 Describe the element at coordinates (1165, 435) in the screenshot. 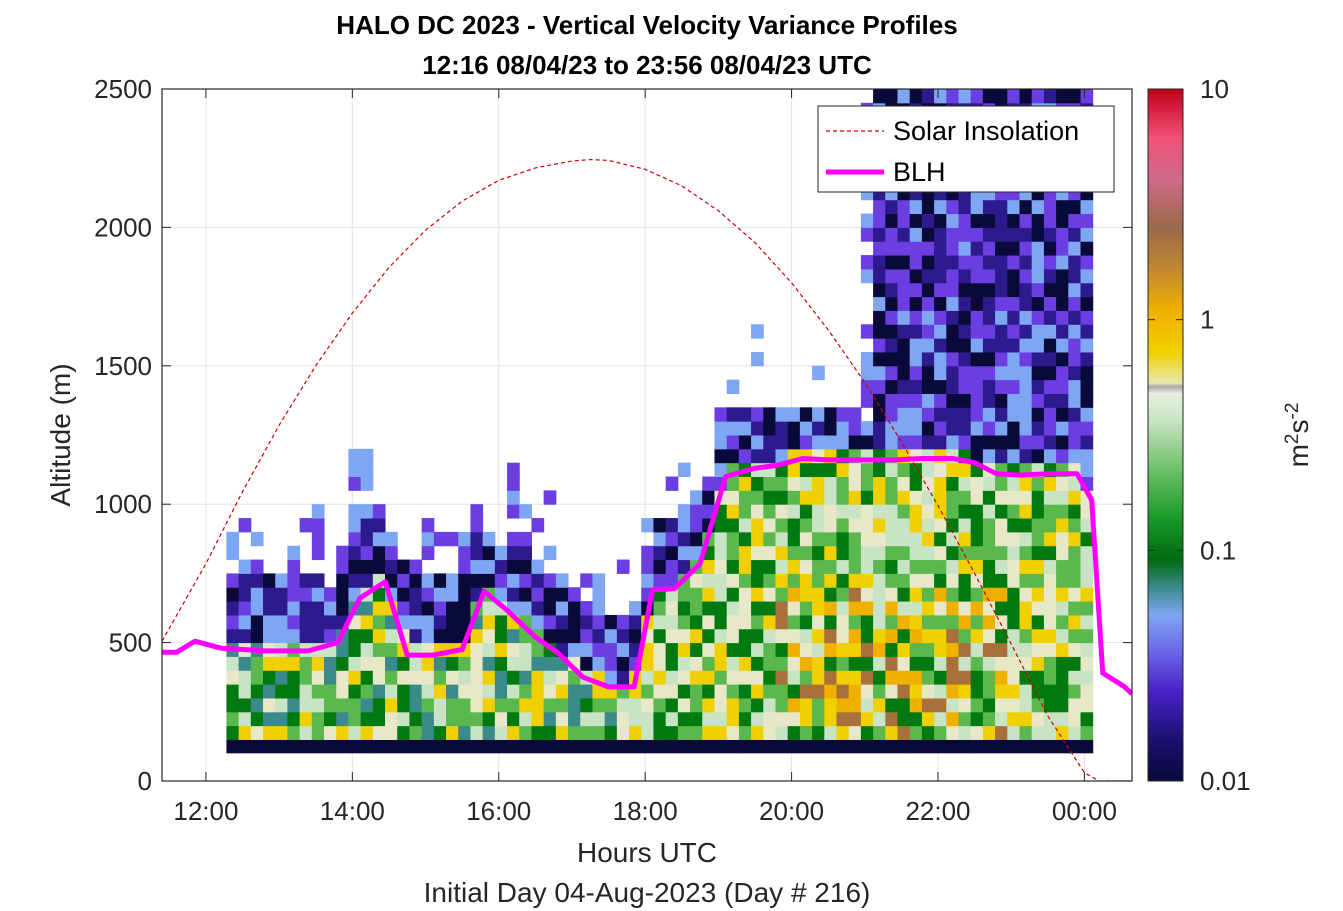

I see `colorbar-bar` at that location.